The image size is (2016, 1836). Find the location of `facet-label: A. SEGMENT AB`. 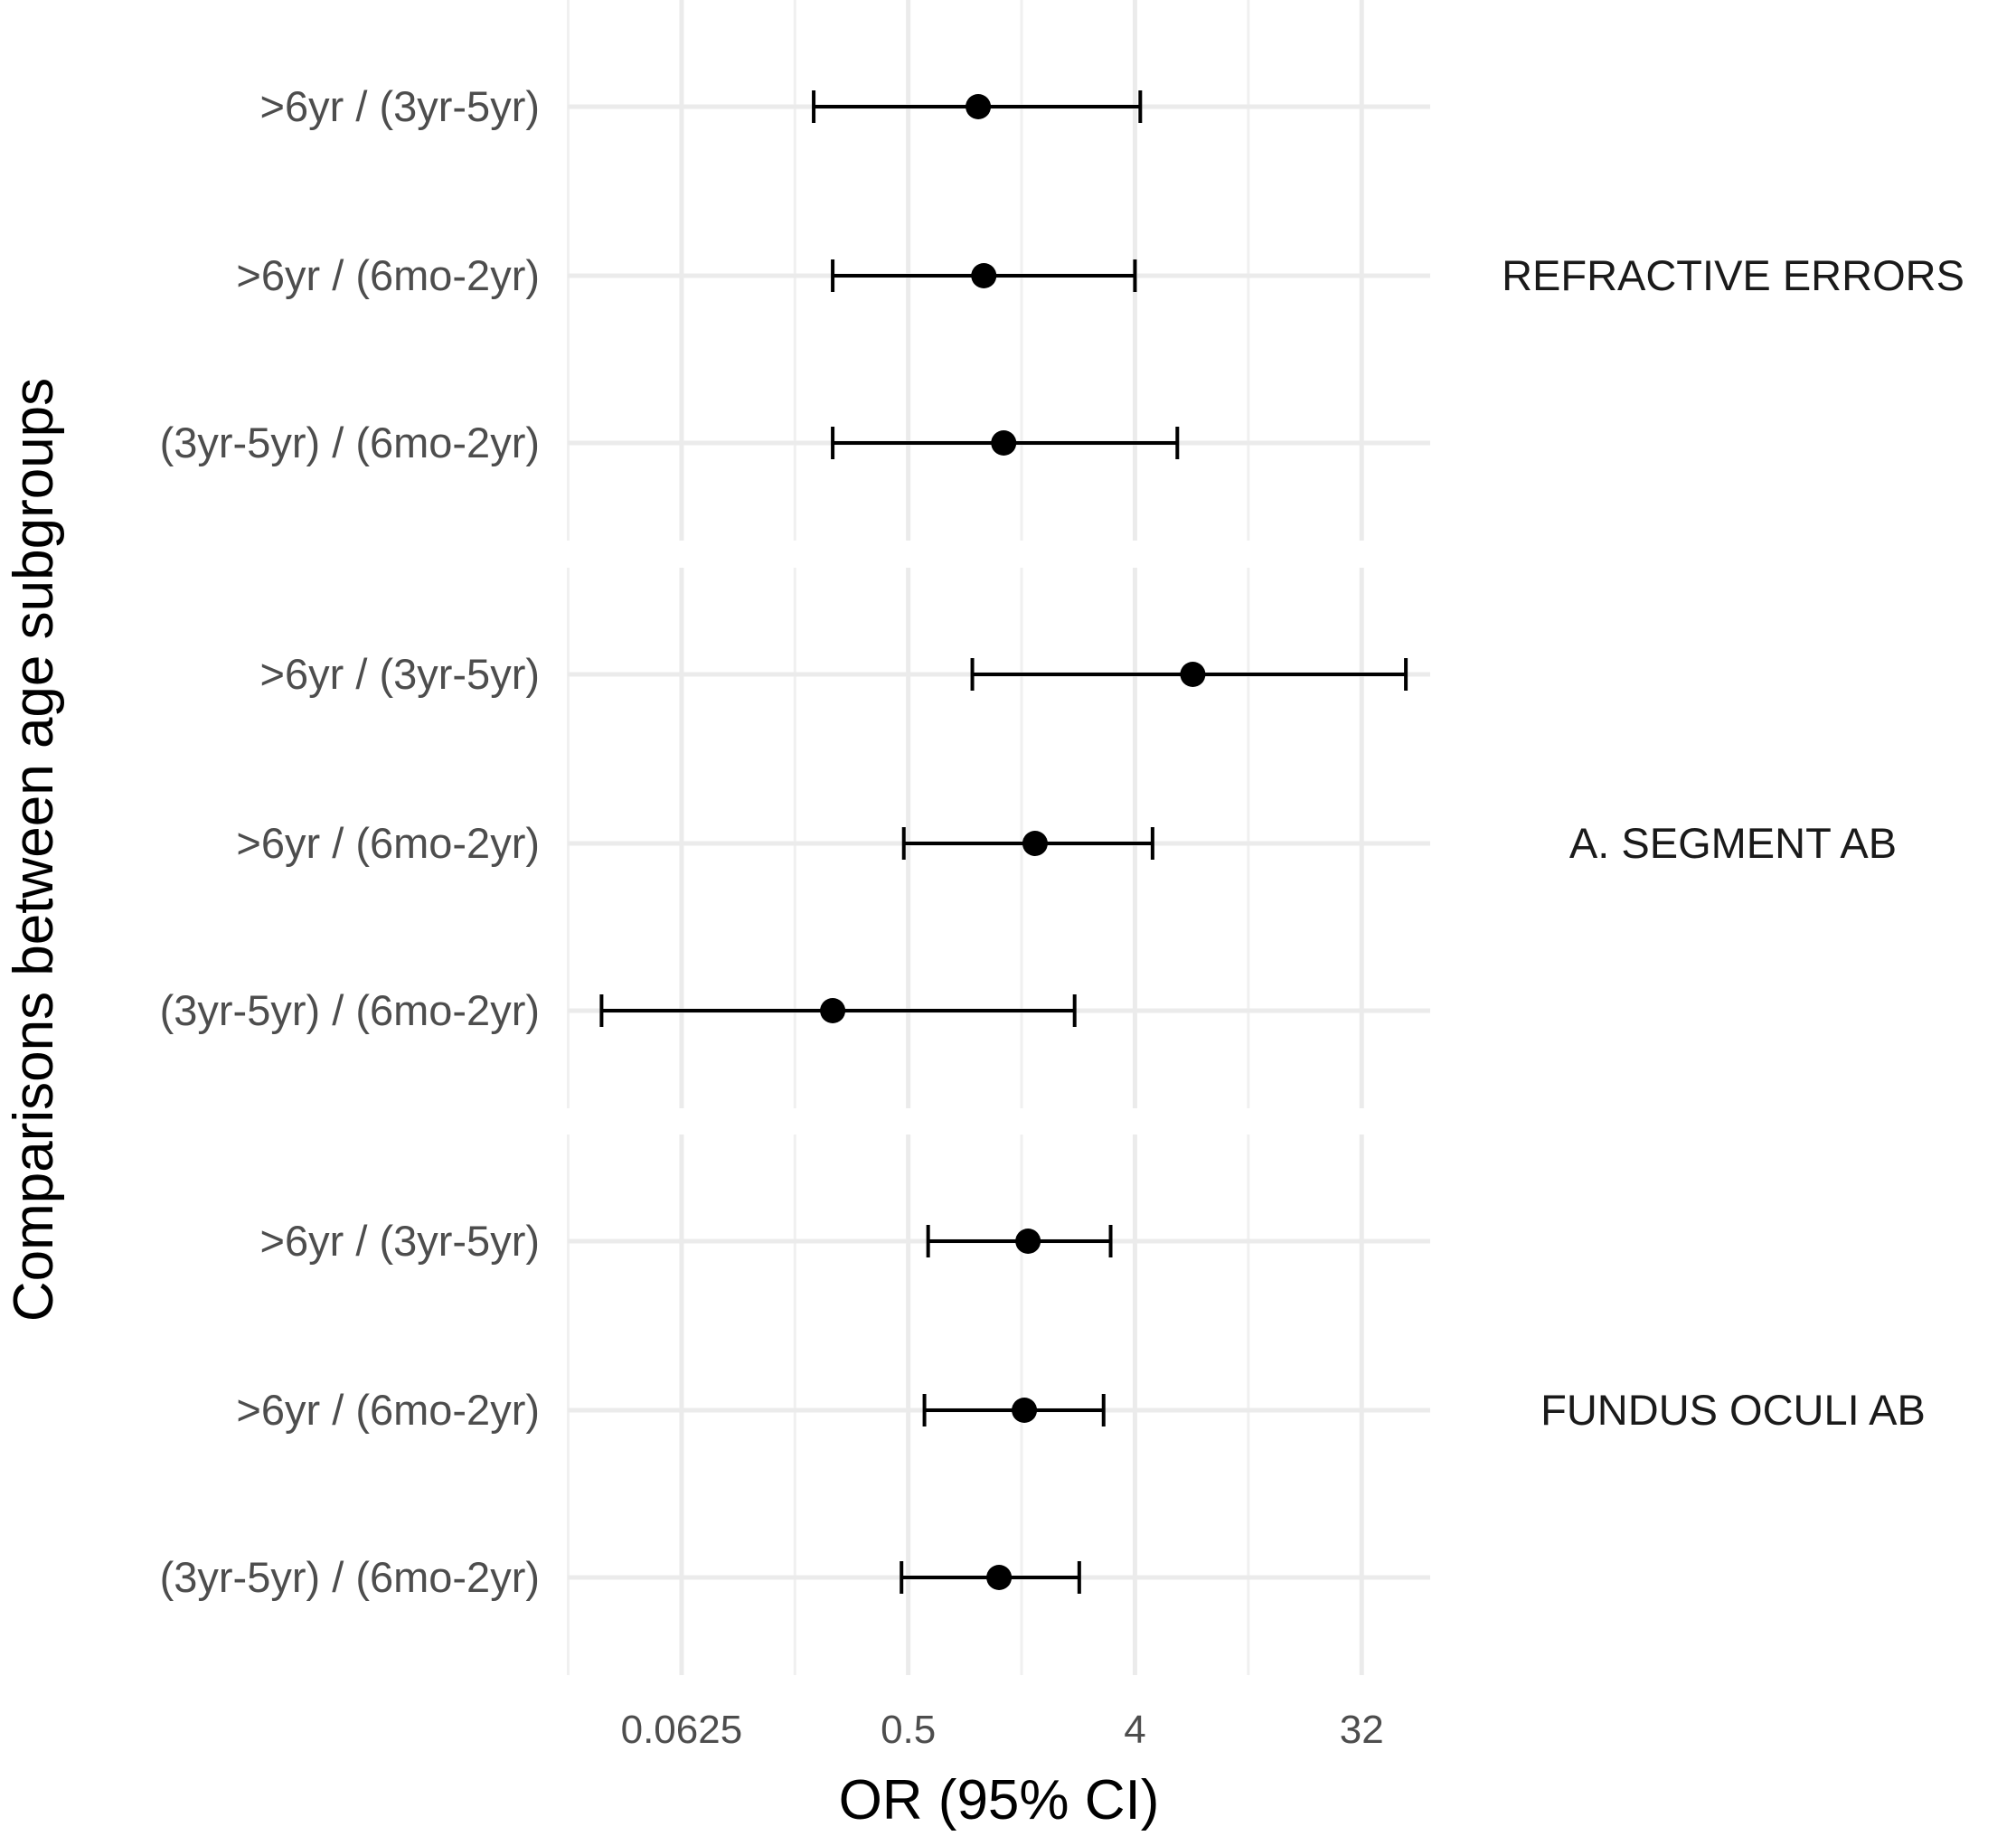

facet-label: A. SEGMENT AB is located at coordinates (1733, 843).